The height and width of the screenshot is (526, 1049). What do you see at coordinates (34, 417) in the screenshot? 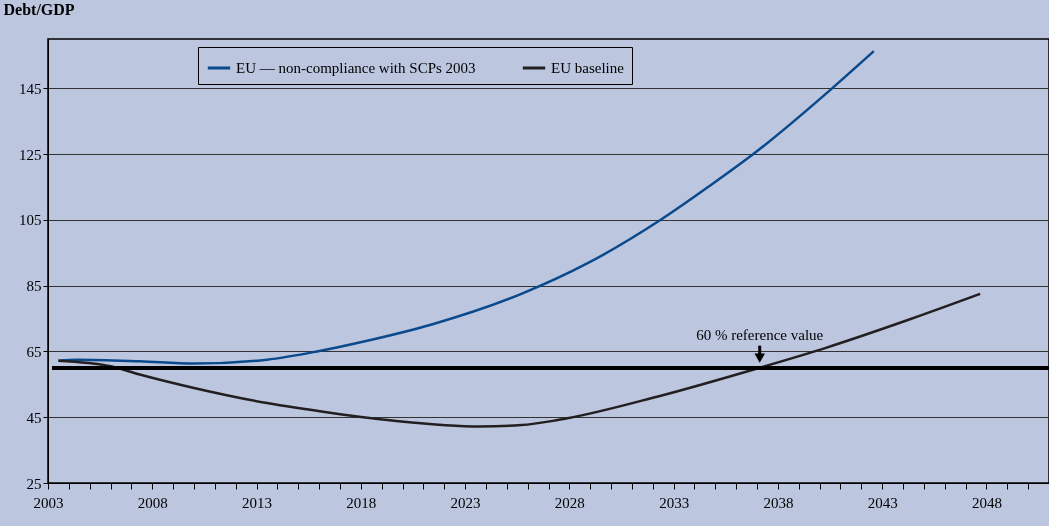
I see `y-tick-label: 45` at bounding box center [34, 417].